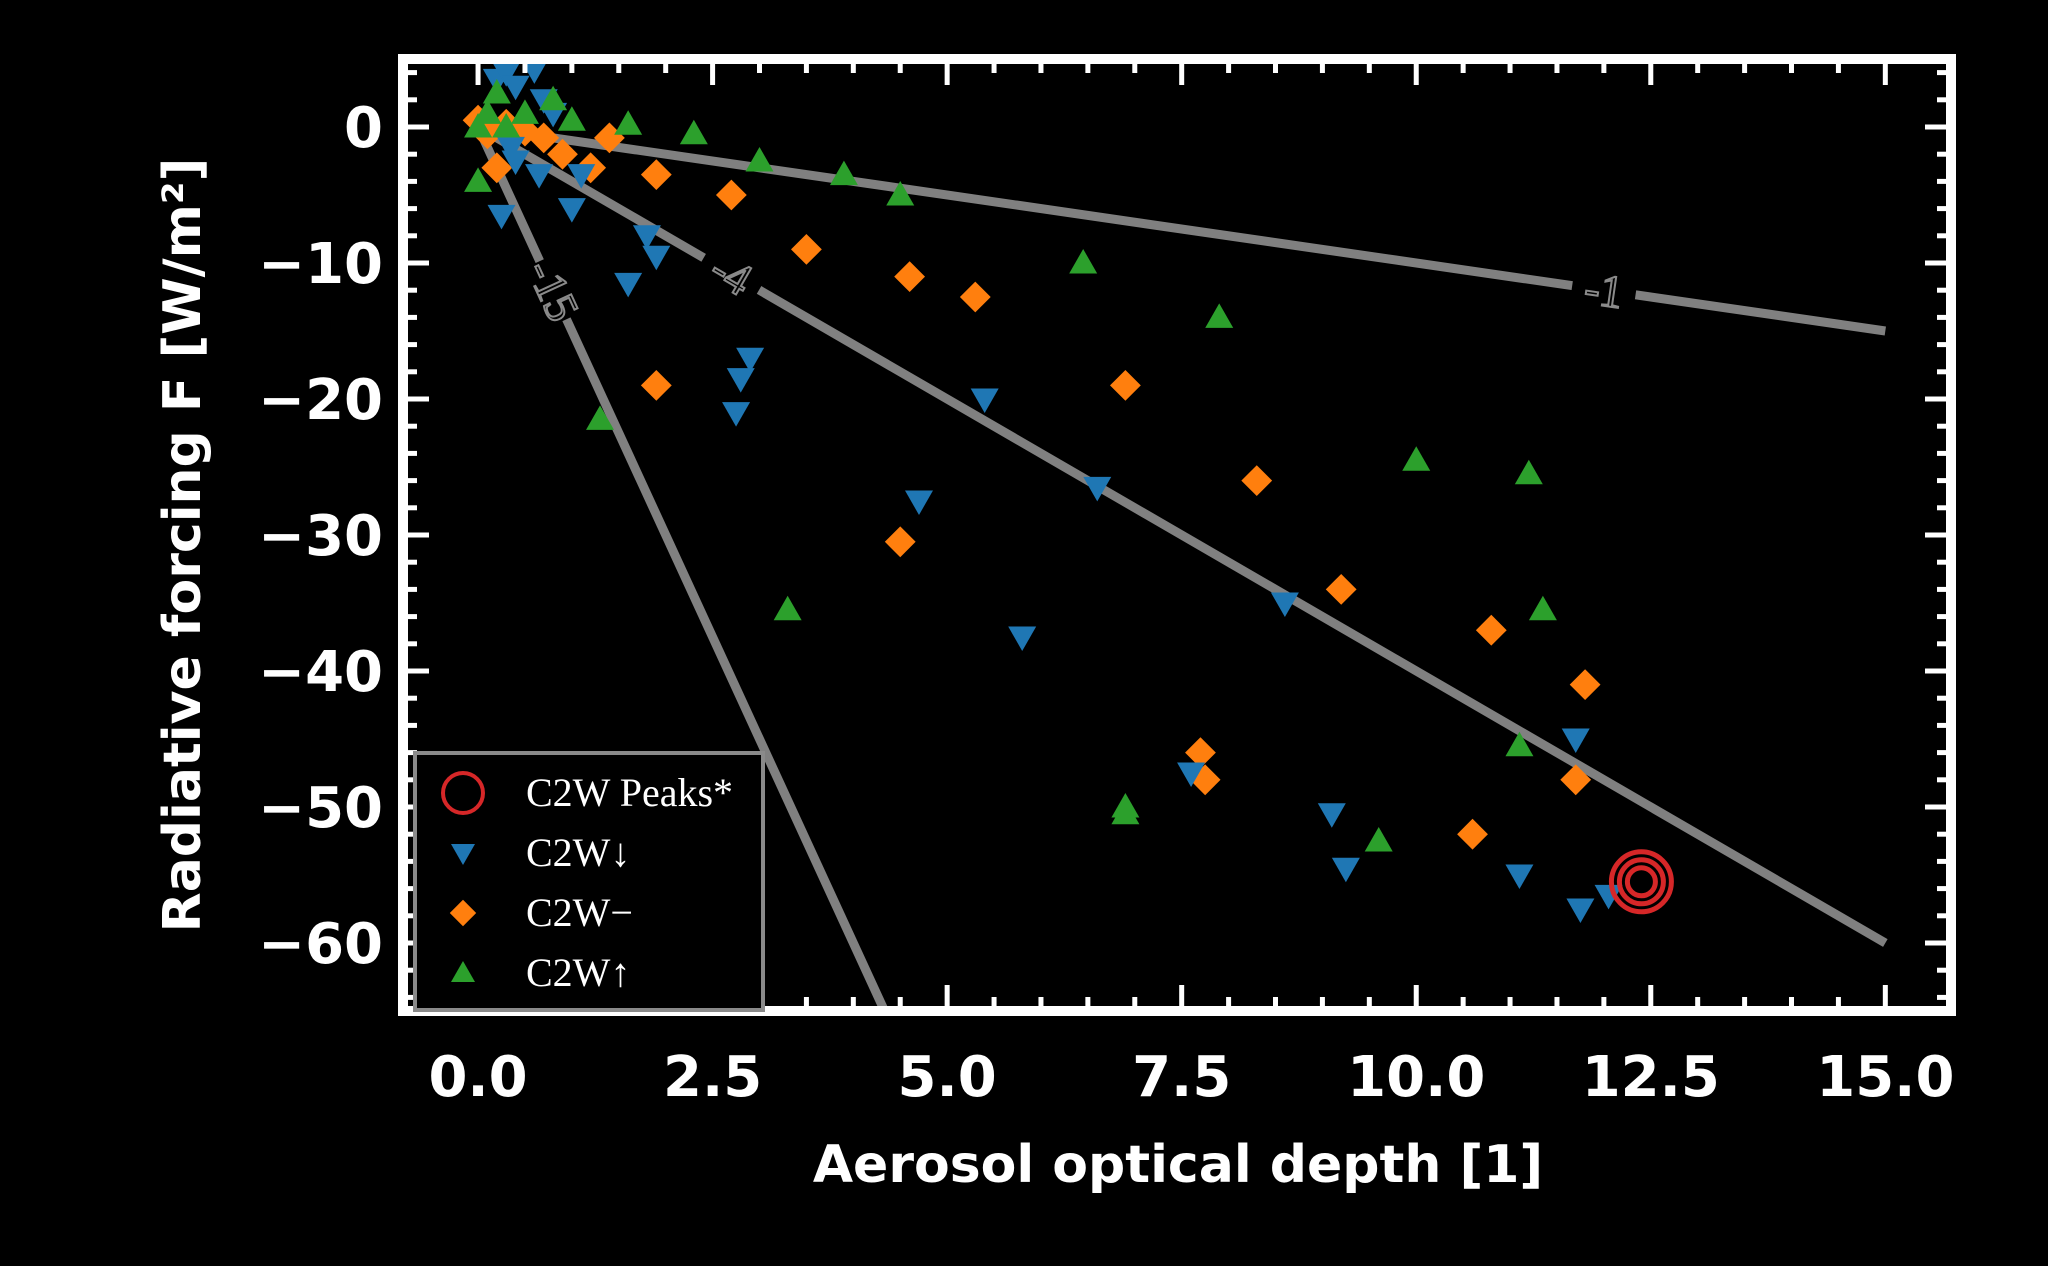 Image resolution: width=2048 pixels, height=1266 pixels. Describe the element at coordinates (579, 912) in the screenshot. I see `legend-label: C2W−` at that location.